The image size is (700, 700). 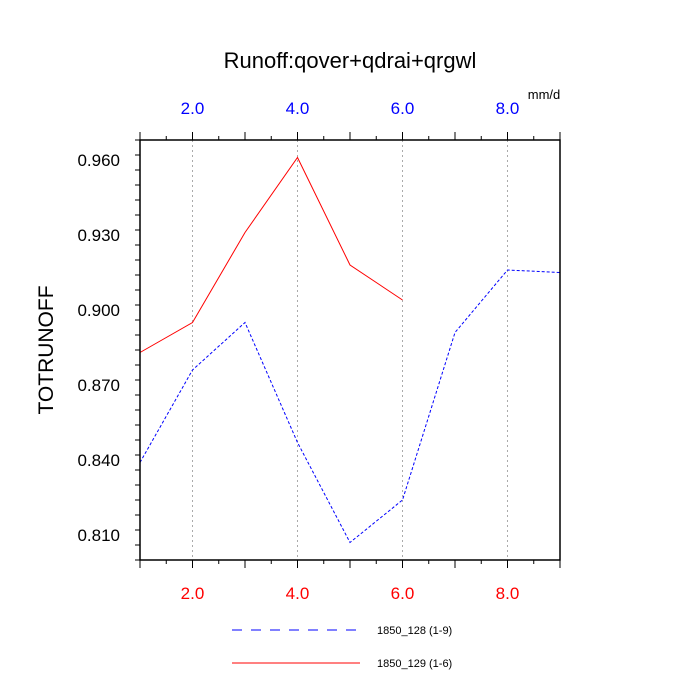 I want to click on x-bottom-tick-label: 8.0, so click(x=508, y=593).